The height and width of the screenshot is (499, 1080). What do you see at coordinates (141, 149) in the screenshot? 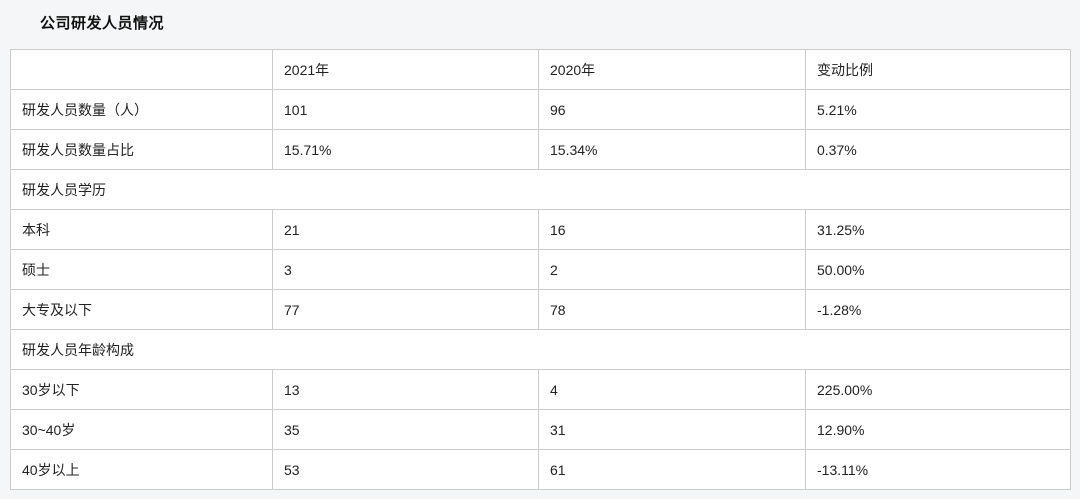
I see `row-label: 研发人员数量占比` at bounding box center [141, 149].